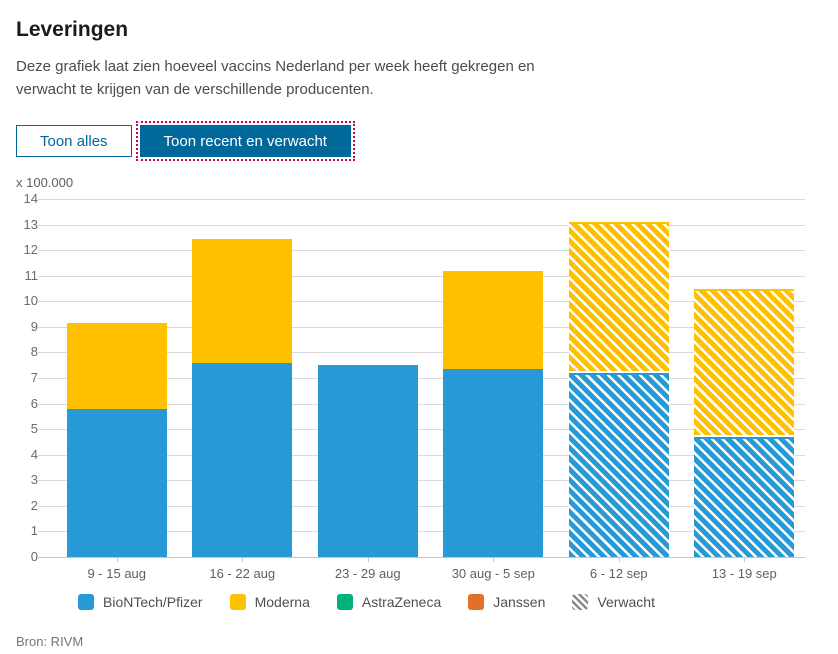  I want to click on y-axis-tick-label: 1, so click(34, 530).